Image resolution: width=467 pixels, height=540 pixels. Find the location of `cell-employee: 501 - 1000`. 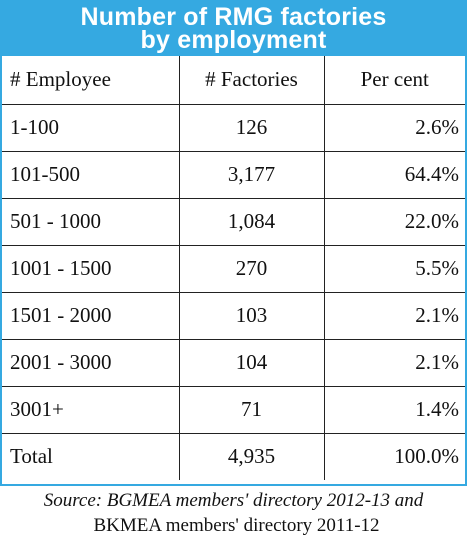

cell-employee: 501 - 1000 is located at coordinates (90, 222).